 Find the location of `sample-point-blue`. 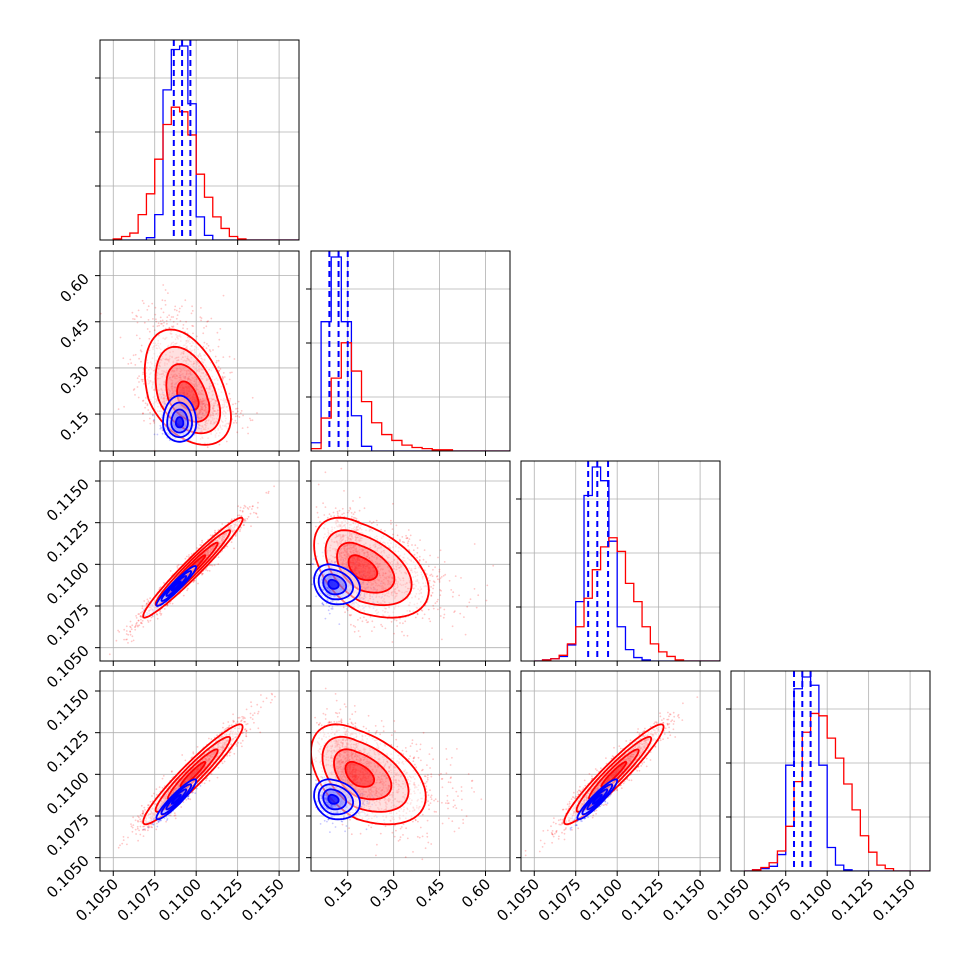

sample-point-blue is located at coordinates (169, 440).